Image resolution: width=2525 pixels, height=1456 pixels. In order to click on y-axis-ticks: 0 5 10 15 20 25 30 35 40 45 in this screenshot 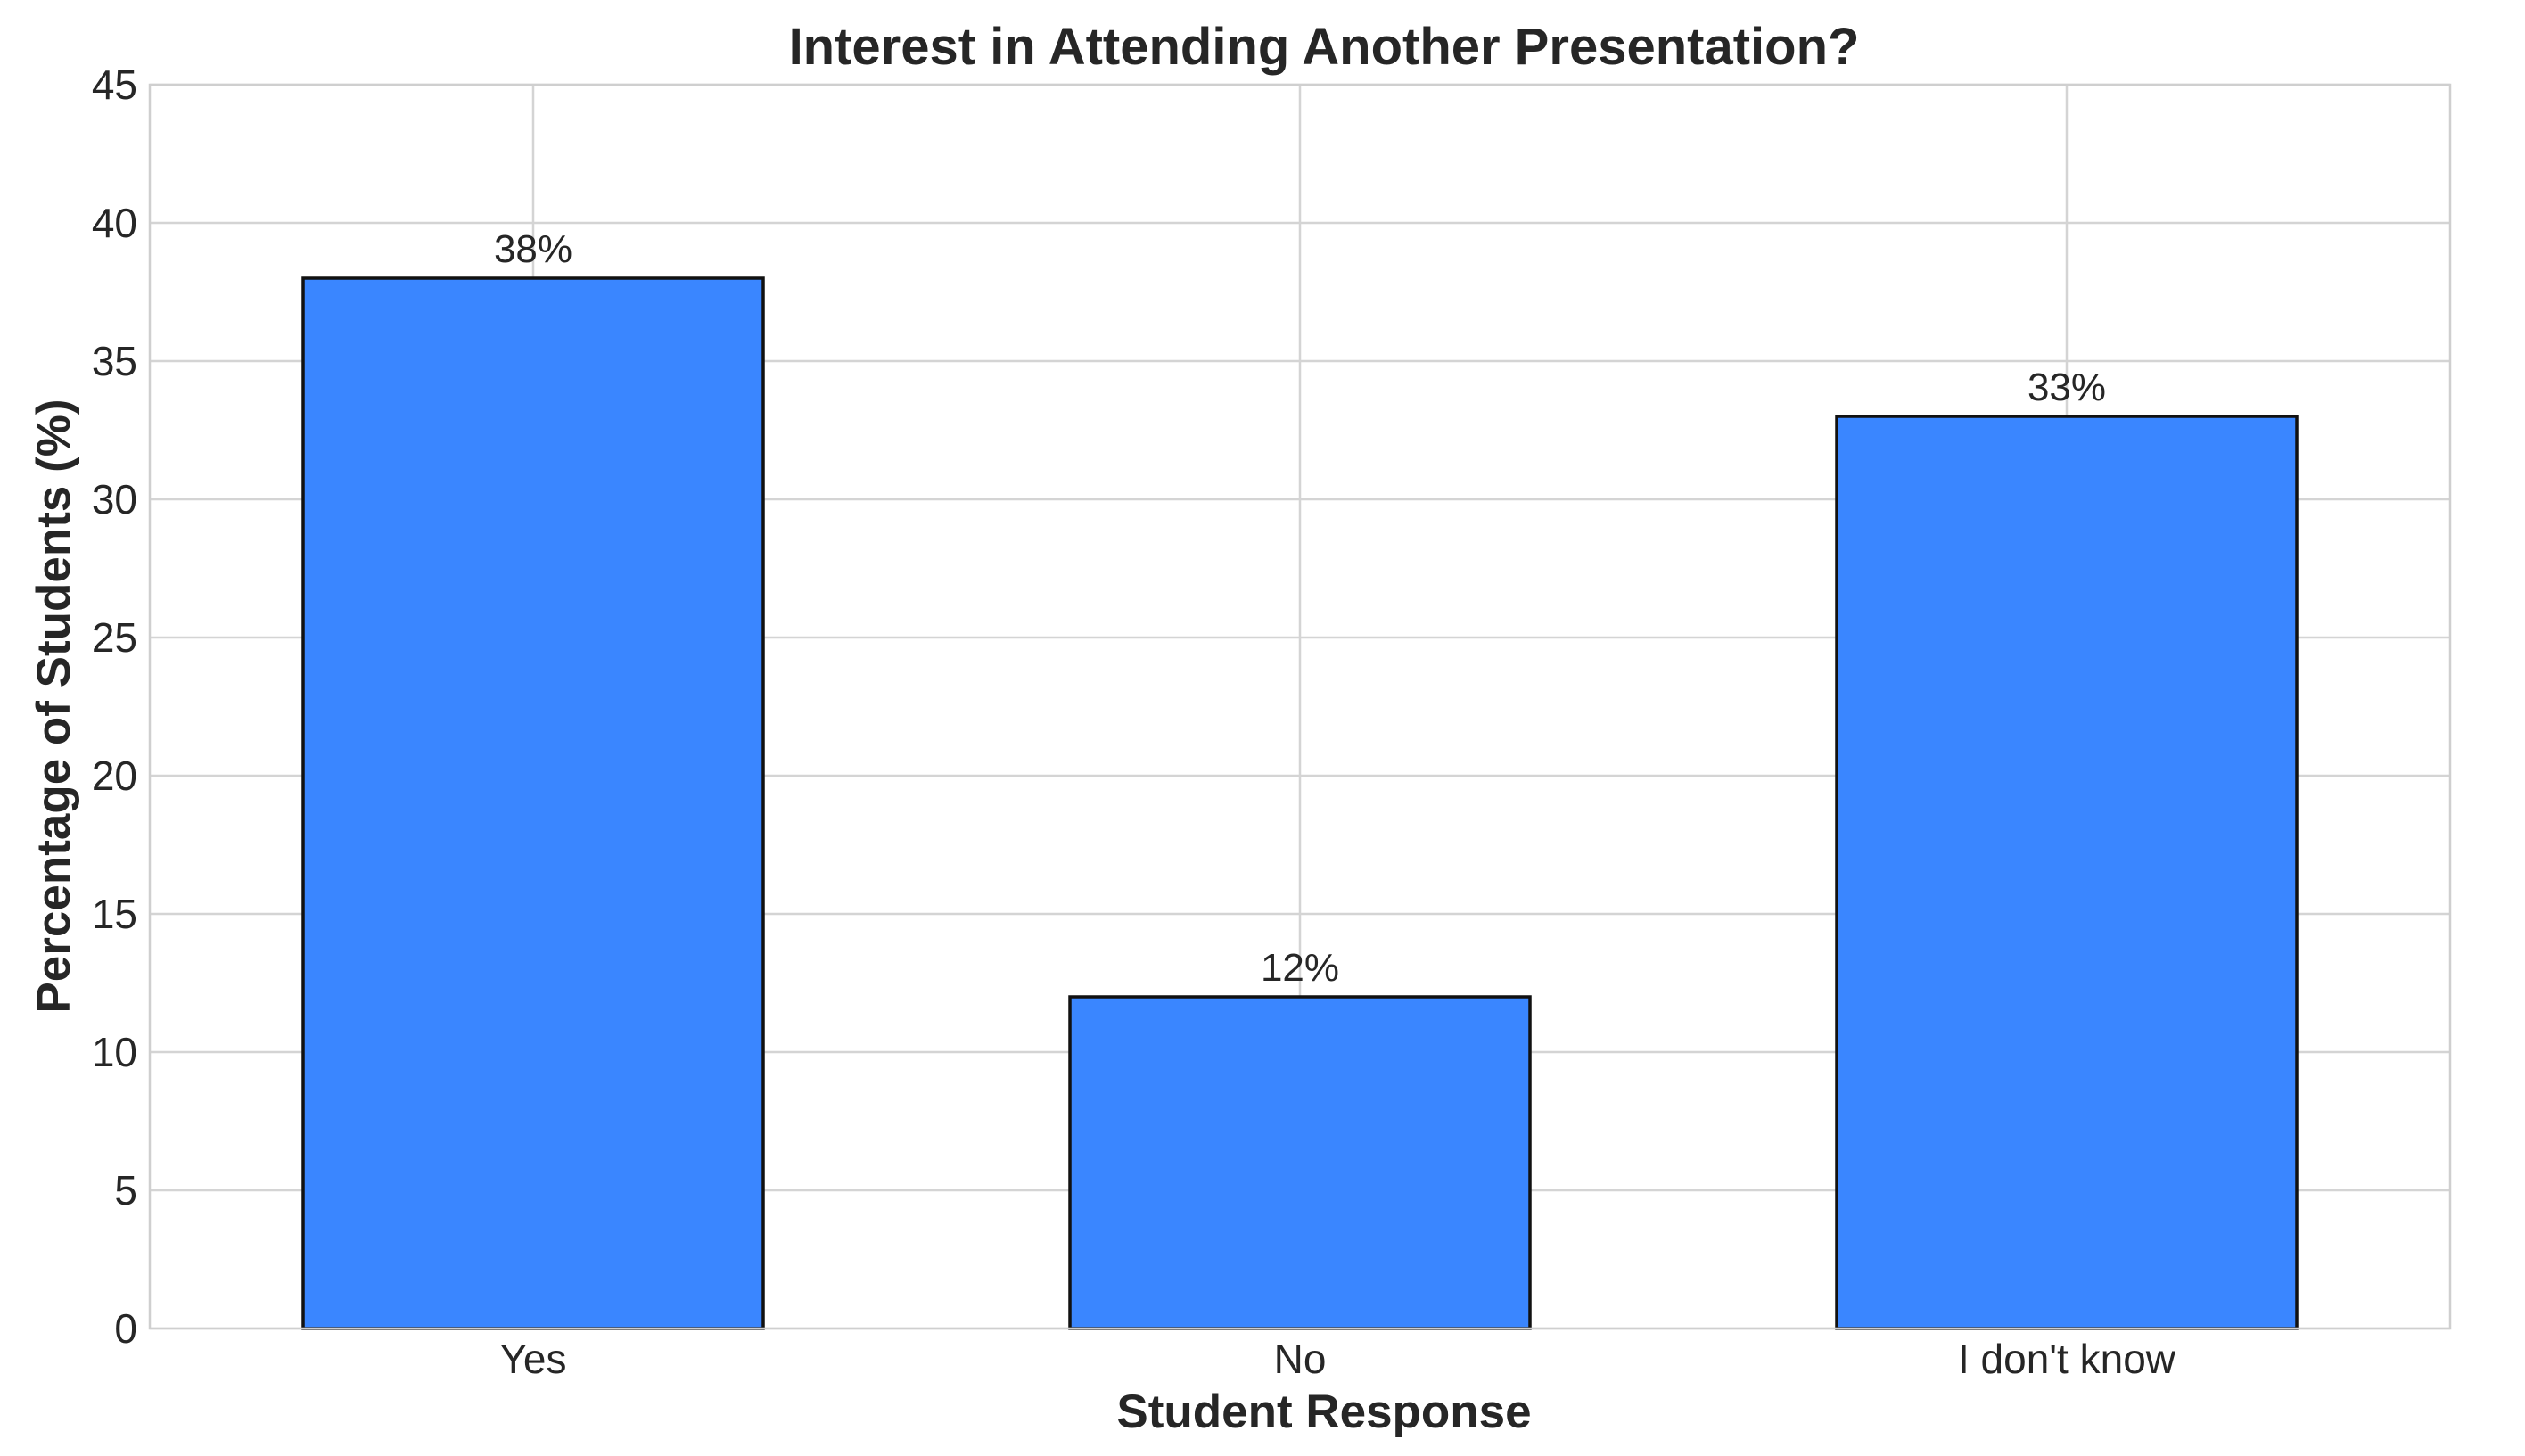, I will do `click(115, 707)`.